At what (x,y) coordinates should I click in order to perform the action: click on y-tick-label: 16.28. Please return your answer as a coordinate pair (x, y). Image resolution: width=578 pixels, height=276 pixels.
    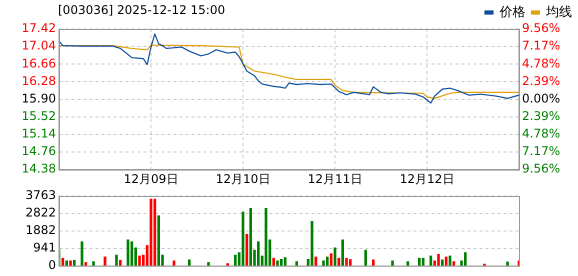
    Looking at the image, I should click on (39, 81).